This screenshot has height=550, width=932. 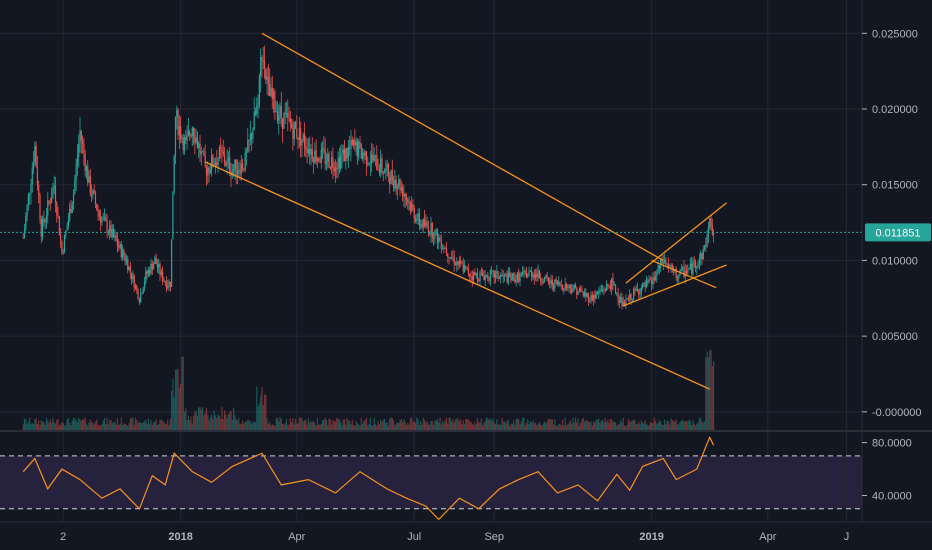 What do you see at coordinates (414, 537) in the screenshot?
I see `time-axis-label: Jul` at bounding box center [414, 537].